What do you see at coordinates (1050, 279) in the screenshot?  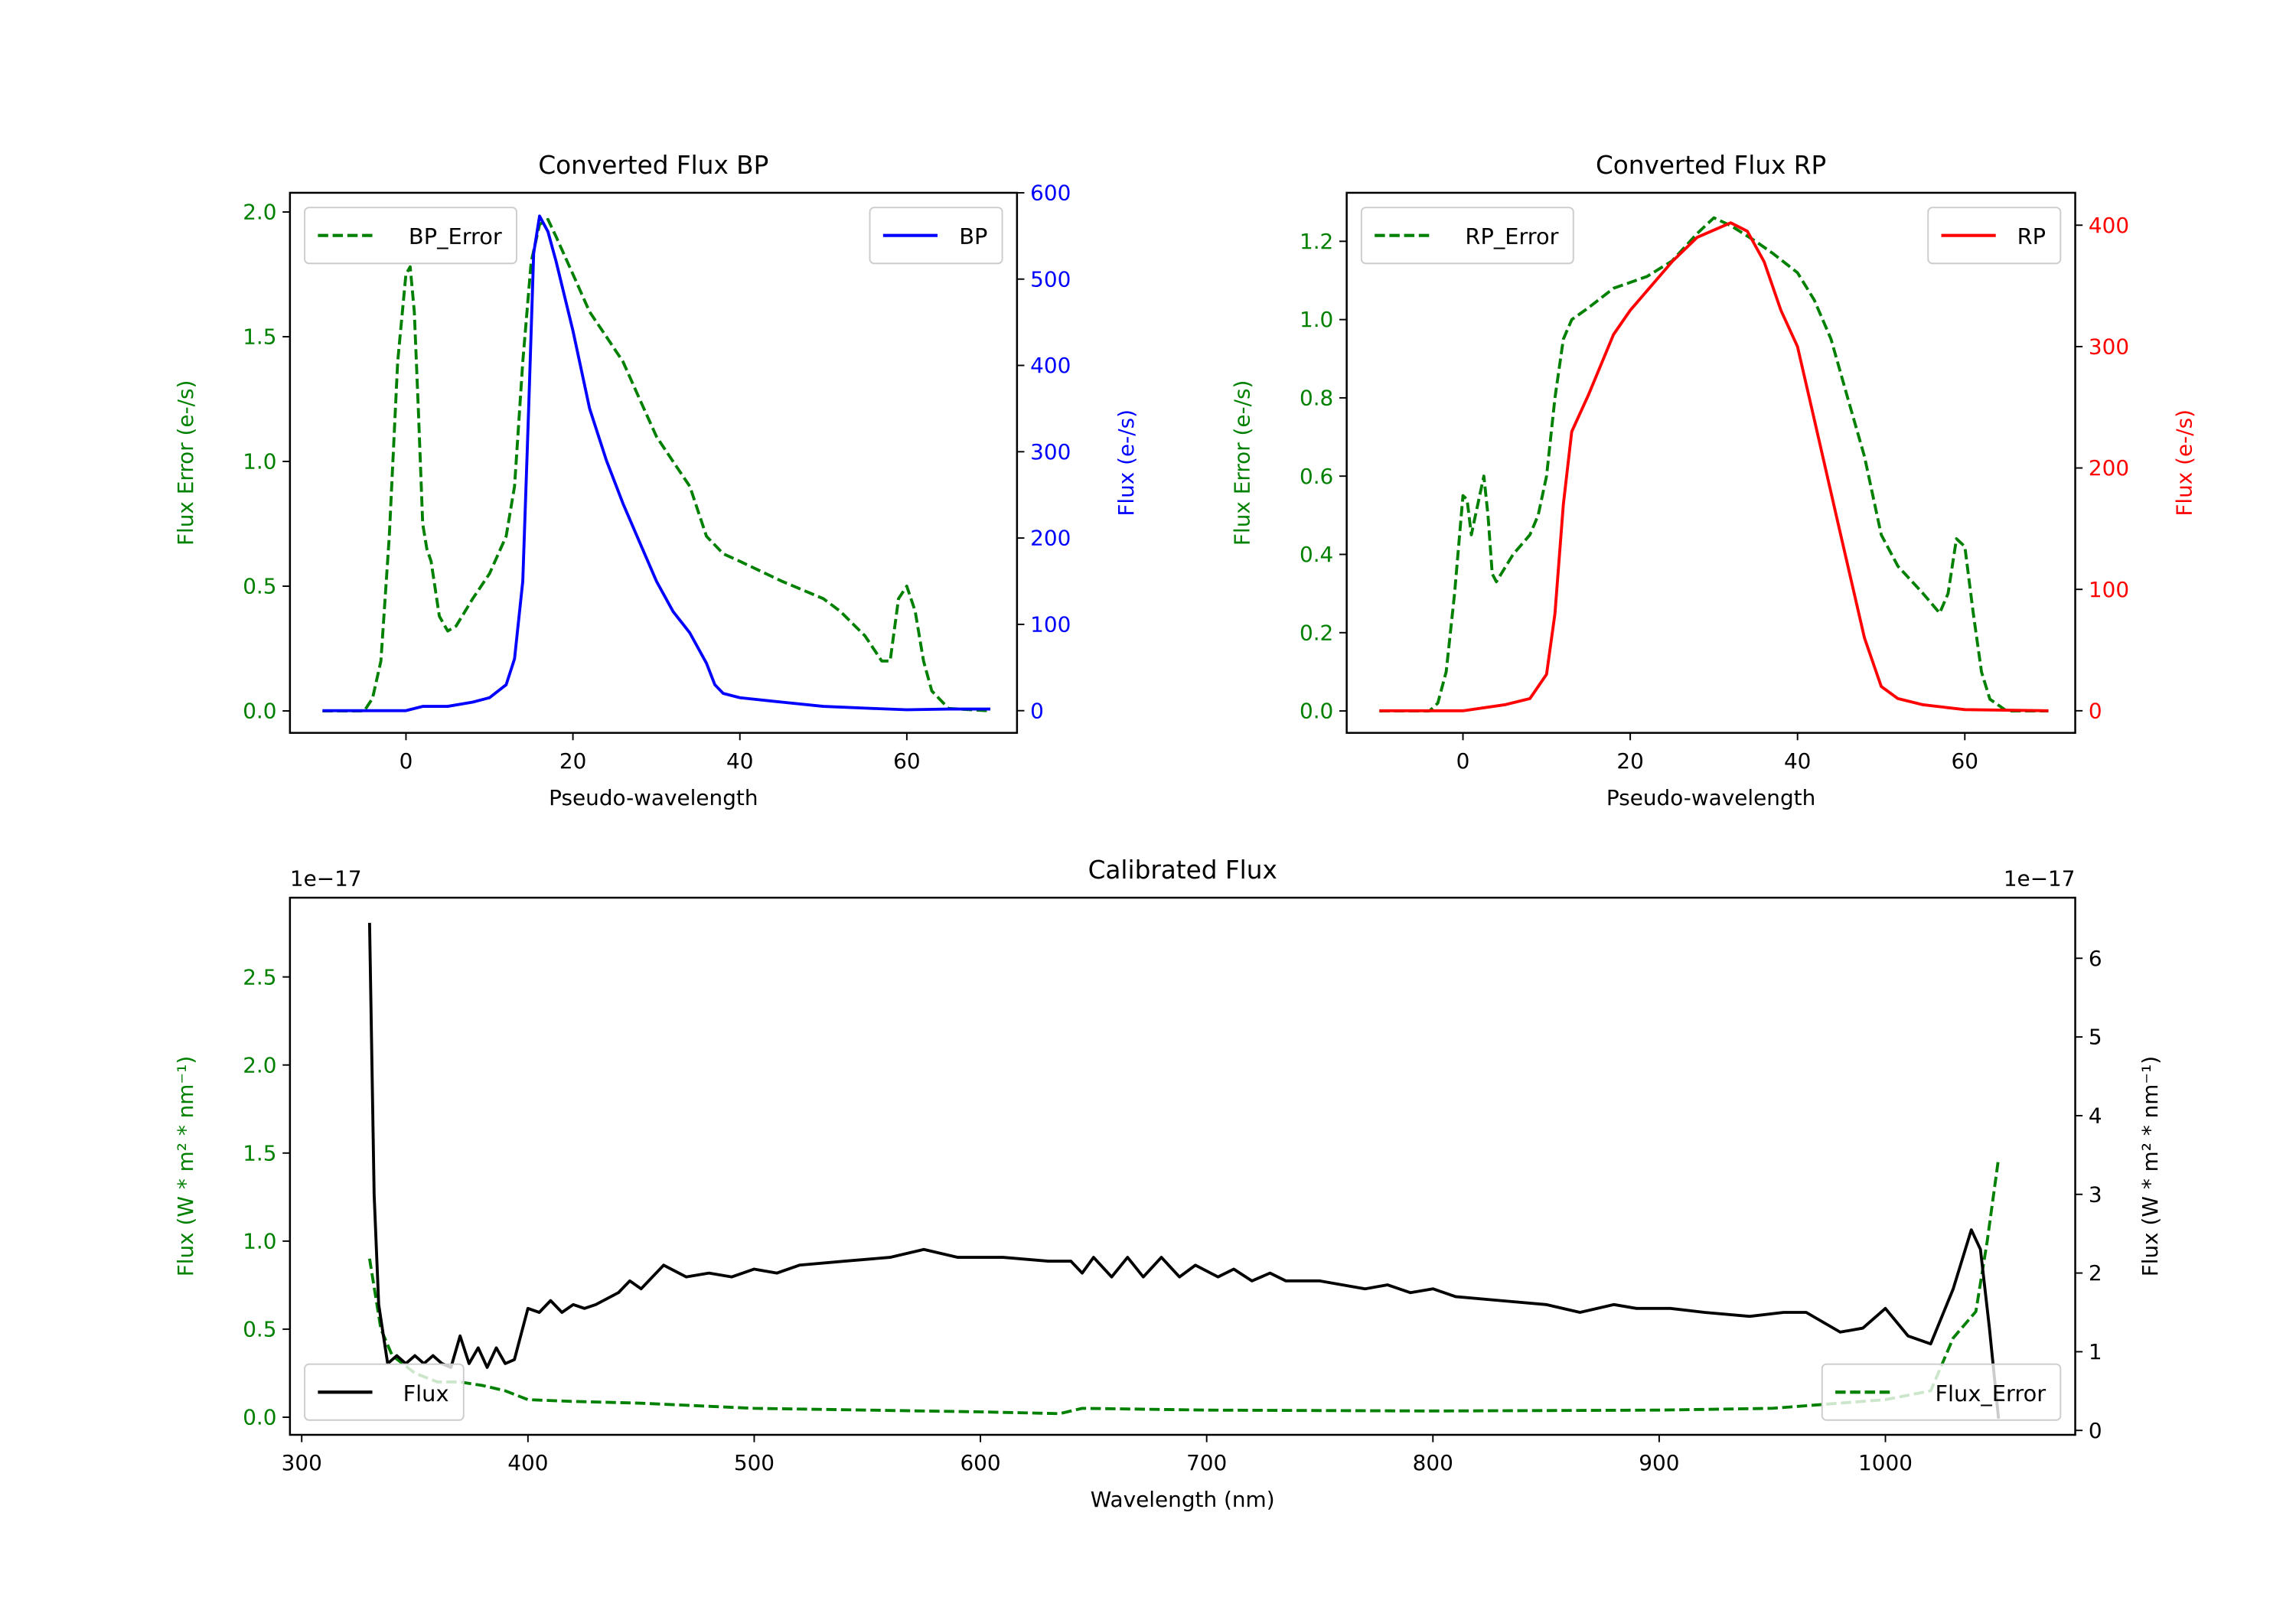 I see `y-right-tick-label: 500` at bounding box center [1050, 279].